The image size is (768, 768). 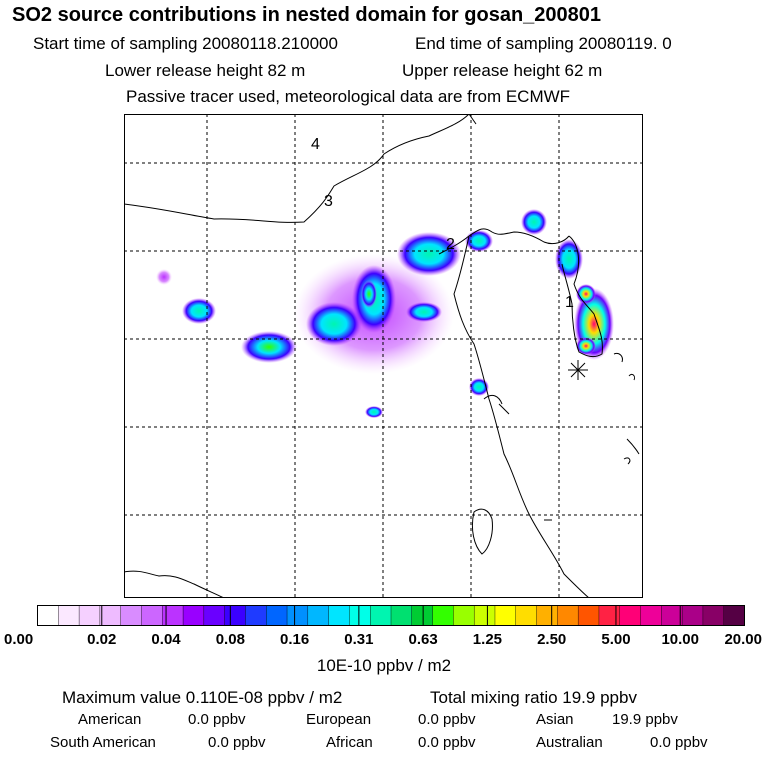 What do you see at coordinates (202, 697) in the screenshot?
I see `max-value-text: Maximum value 0.110E-08 ppbv / m2` at bounding box center [202, 697].